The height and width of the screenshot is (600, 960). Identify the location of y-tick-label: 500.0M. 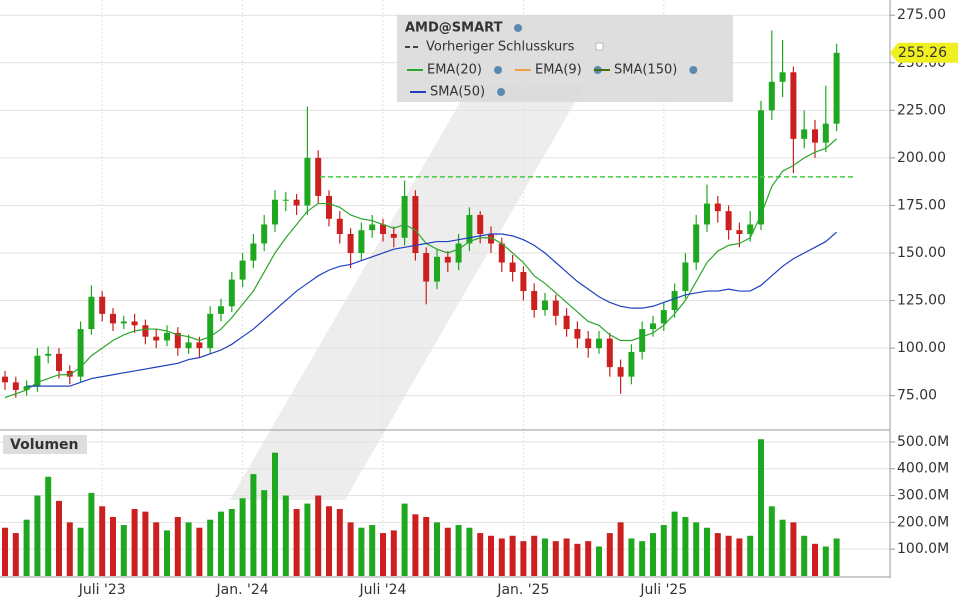
(923, 442).